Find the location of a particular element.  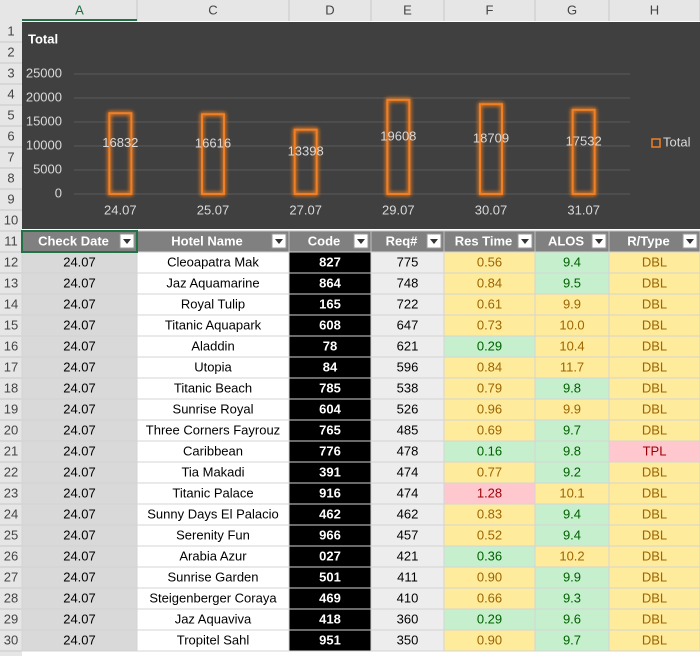

row-number: 23 is located at coordinates (11, 492).